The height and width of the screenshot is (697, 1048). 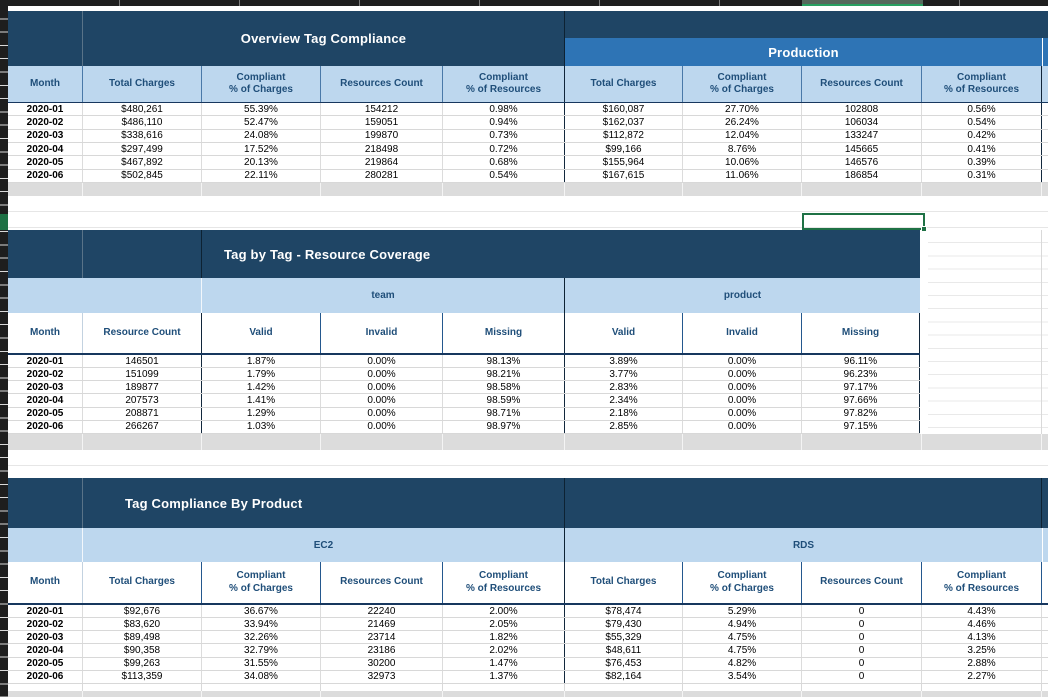 What do you see at coordinates (261, 162) in the screenshot?
I see `table-cell: 20.13%` at bounding box center [261, 162].